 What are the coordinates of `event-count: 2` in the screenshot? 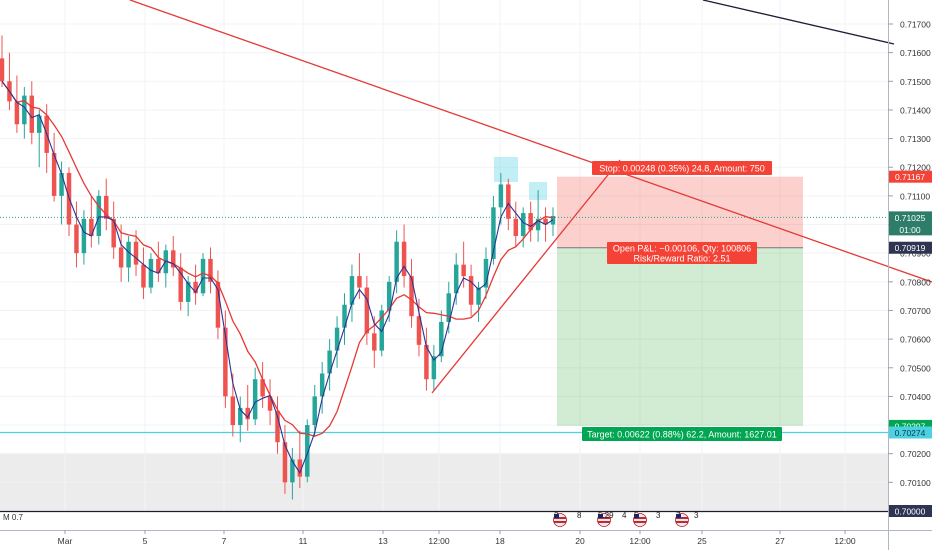 It's located at (556, 515).